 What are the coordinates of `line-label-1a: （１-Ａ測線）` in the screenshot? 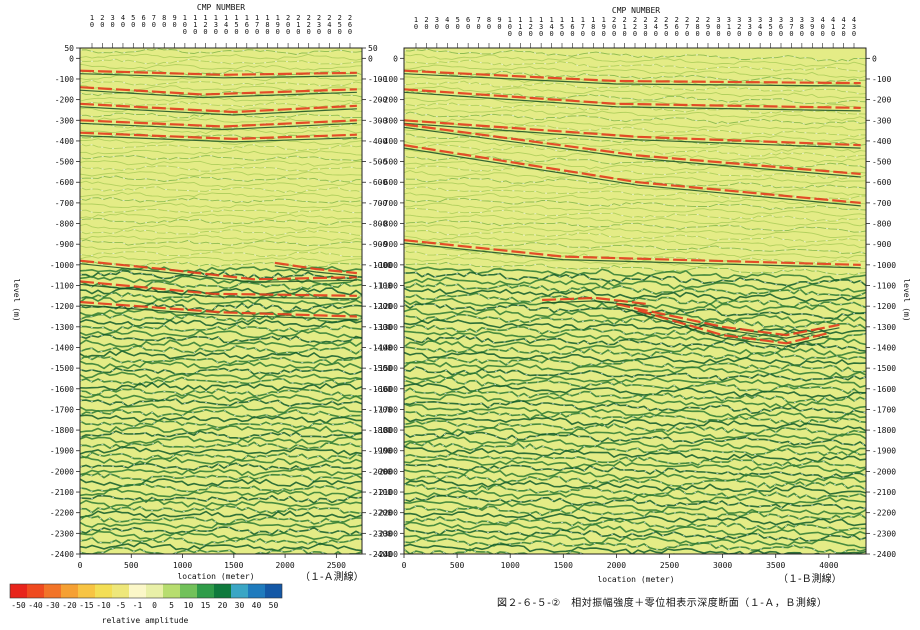 It's located at (332, 576).